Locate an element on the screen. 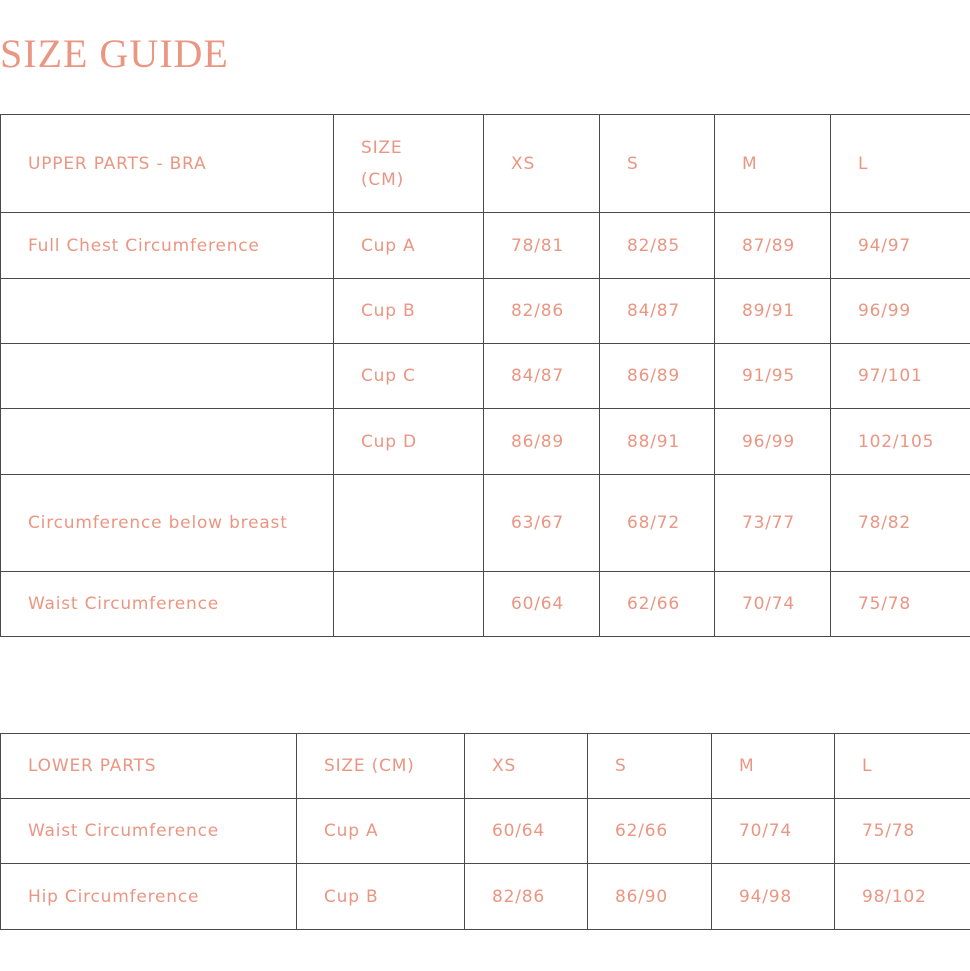  table-cell: 63/67 is located at coordinates (541, 523).